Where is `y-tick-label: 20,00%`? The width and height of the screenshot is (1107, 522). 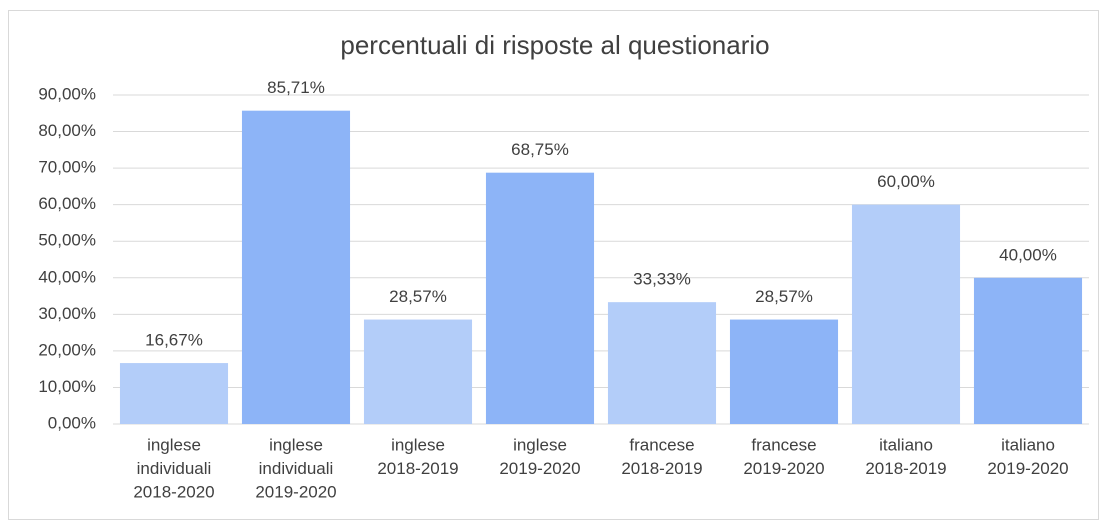
y-tick-label: 20,00% is located at coordinates (67, 349).